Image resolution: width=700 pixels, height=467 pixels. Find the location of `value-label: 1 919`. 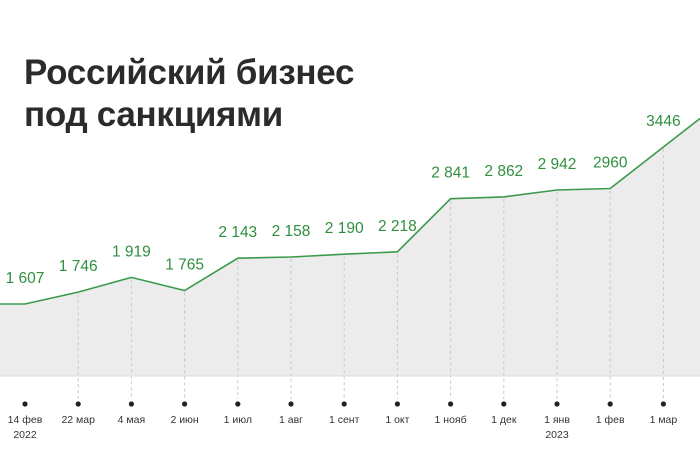

value-label: 1 919 is located at coordinates (131, 251).